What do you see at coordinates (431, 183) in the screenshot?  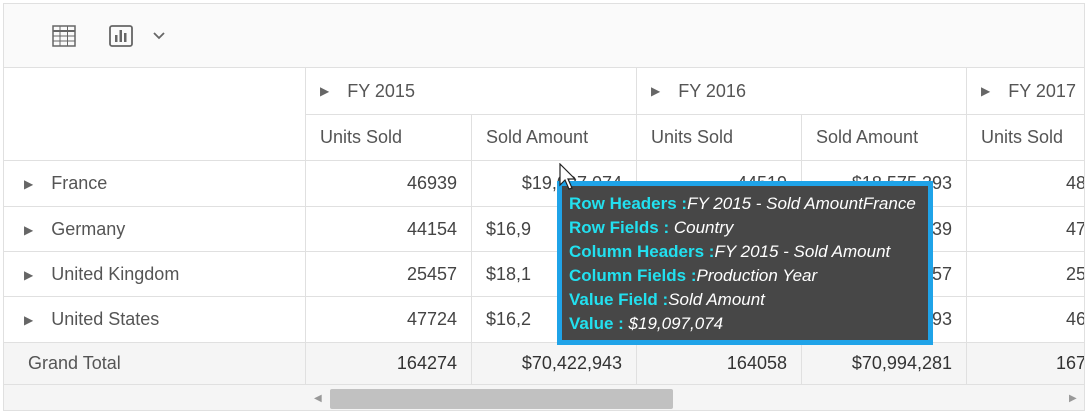 I see `value-cell: 46939` at bounding box center [431, 183].